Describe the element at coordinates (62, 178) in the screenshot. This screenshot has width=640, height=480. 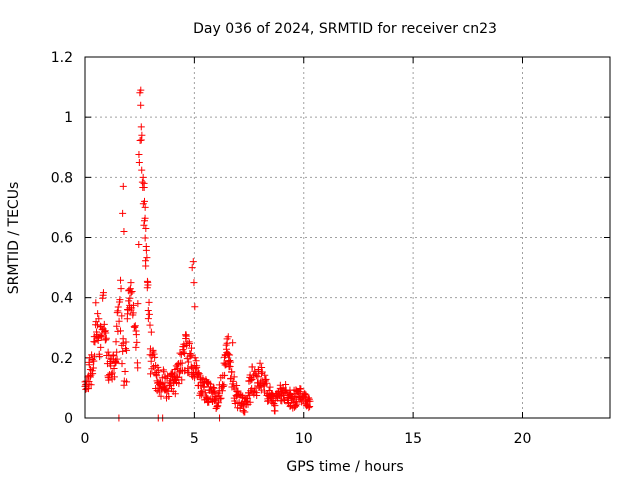
I see `y-tick-label: 0.8` at that location.